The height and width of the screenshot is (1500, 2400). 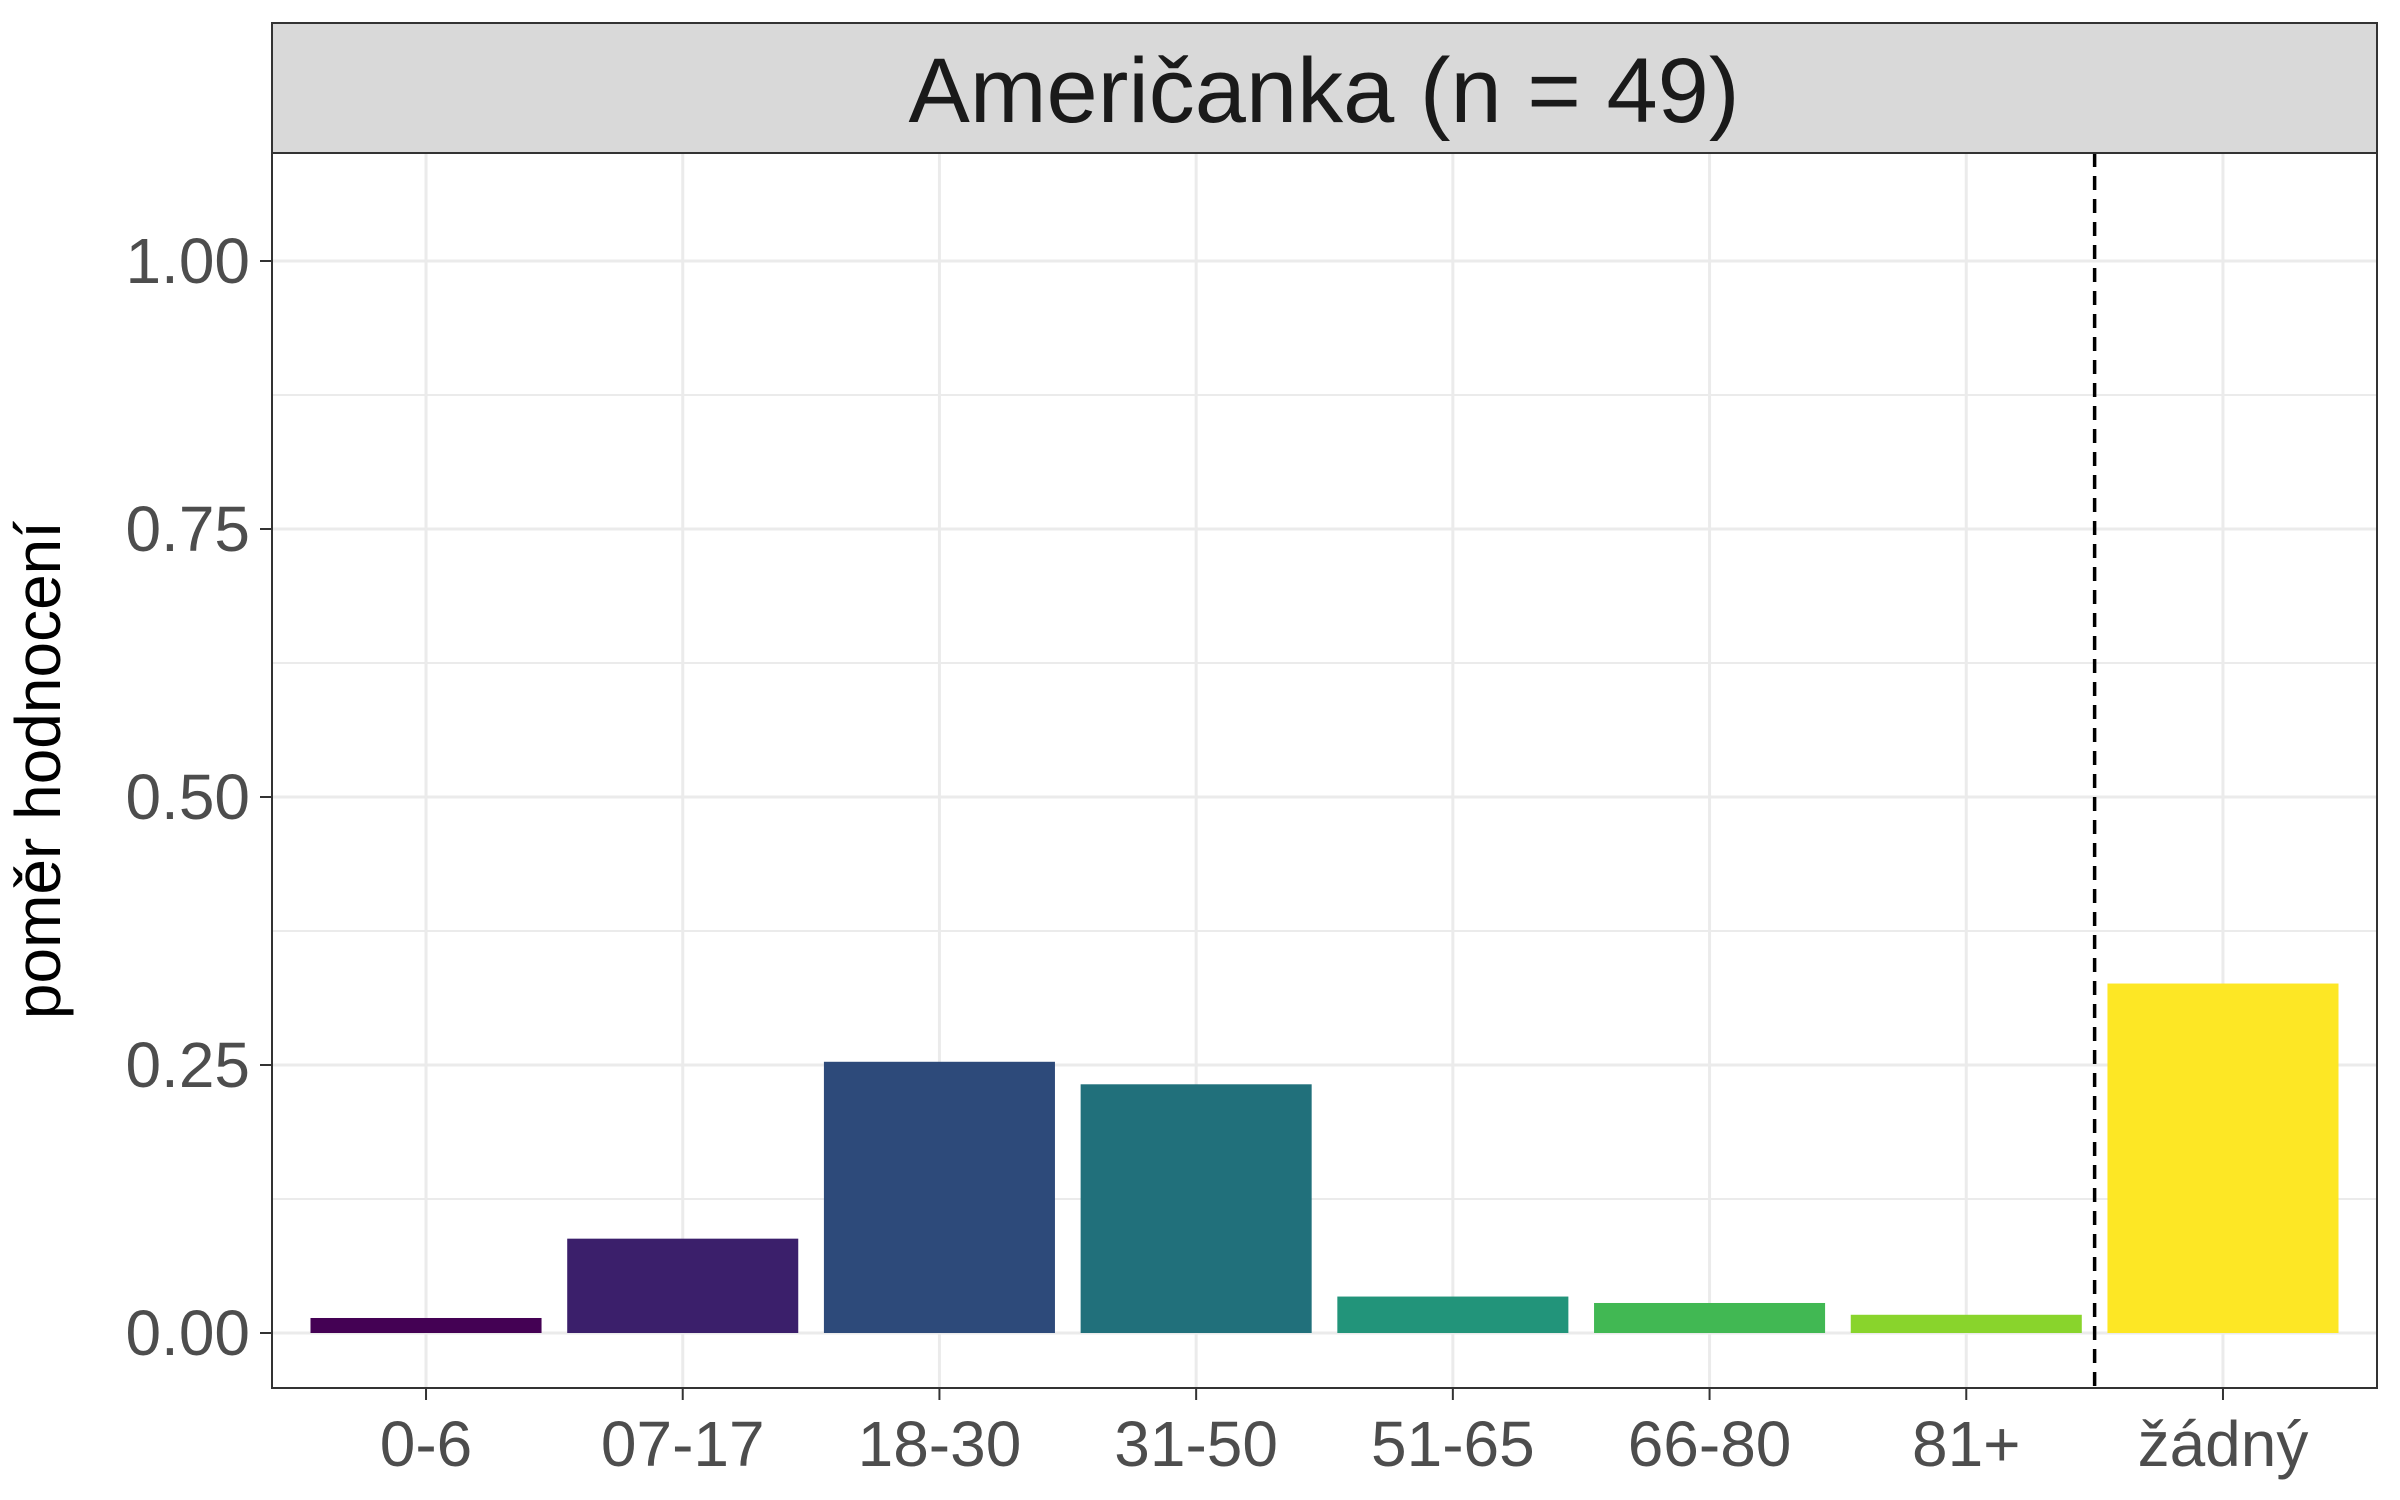 What do you see at coordinates (187, 1333) in the screenshot?
I see `y-tick-label: 0.00` at bounding box center [187, 1333].